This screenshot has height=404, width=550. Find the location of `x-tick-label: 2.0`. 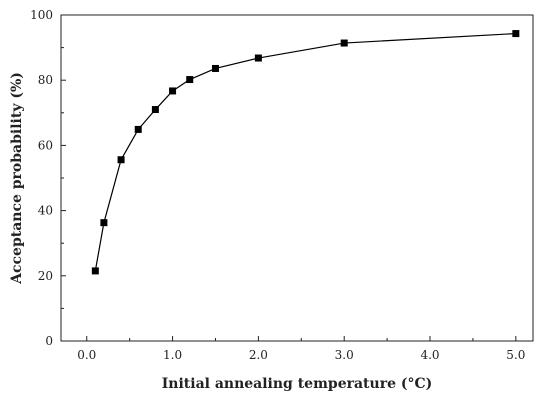

x-tick-label: 2.0 is located at coordinates (258, 355).